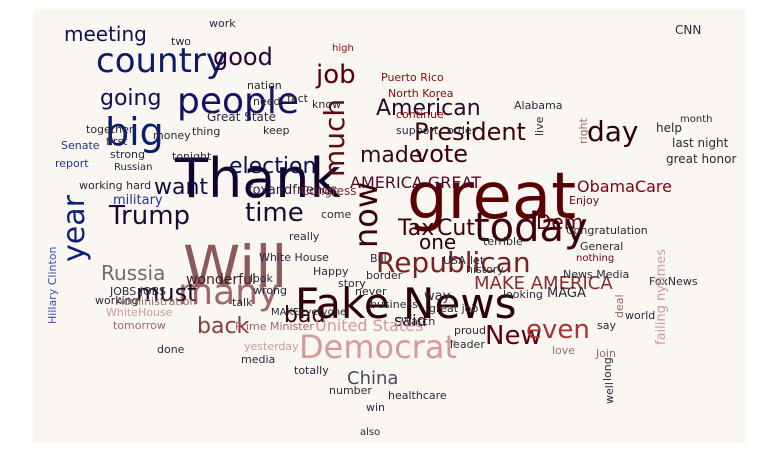 This screenshot has width=758, height=469. What do you see at coordinates (370, 432) in the screenshot?
I see `cloud-word: also` at bounding box center [370, 432].